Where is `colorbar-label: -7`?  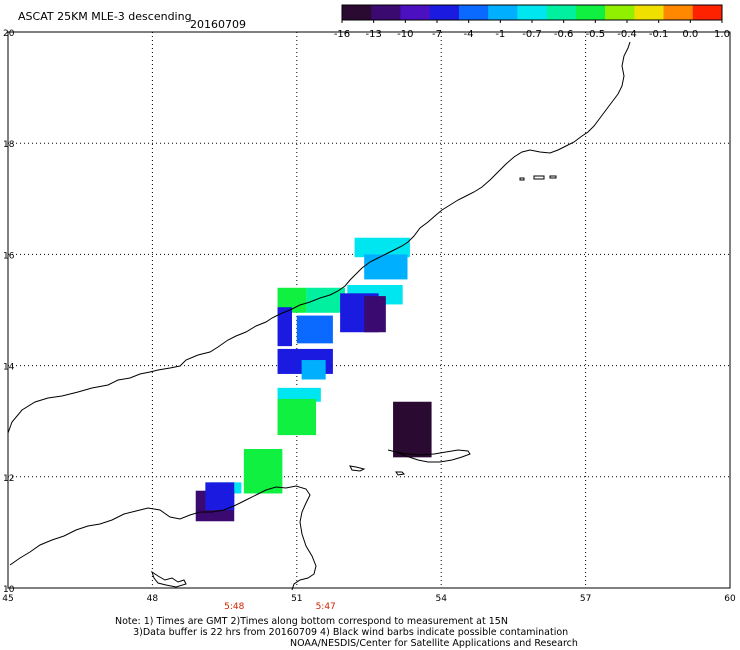
colorbar-label: -7 is located at coordinates (437, 34).